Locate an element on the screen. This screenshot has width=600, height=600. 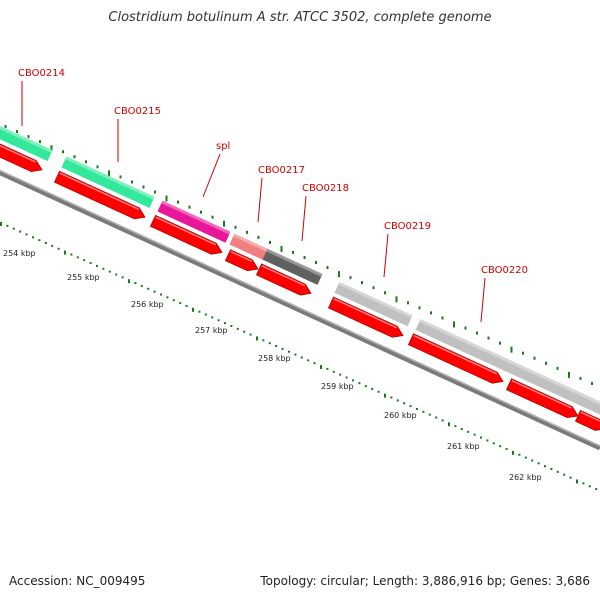
gene-label: CBO0220 is located at coordinates (504, 270).